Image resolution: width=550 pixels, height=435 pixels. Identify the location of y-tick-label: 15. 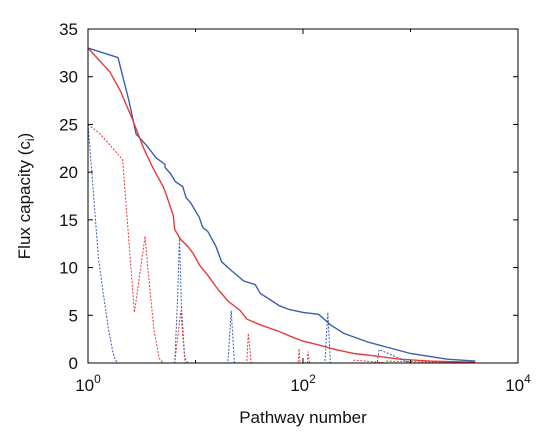
(68, 220).